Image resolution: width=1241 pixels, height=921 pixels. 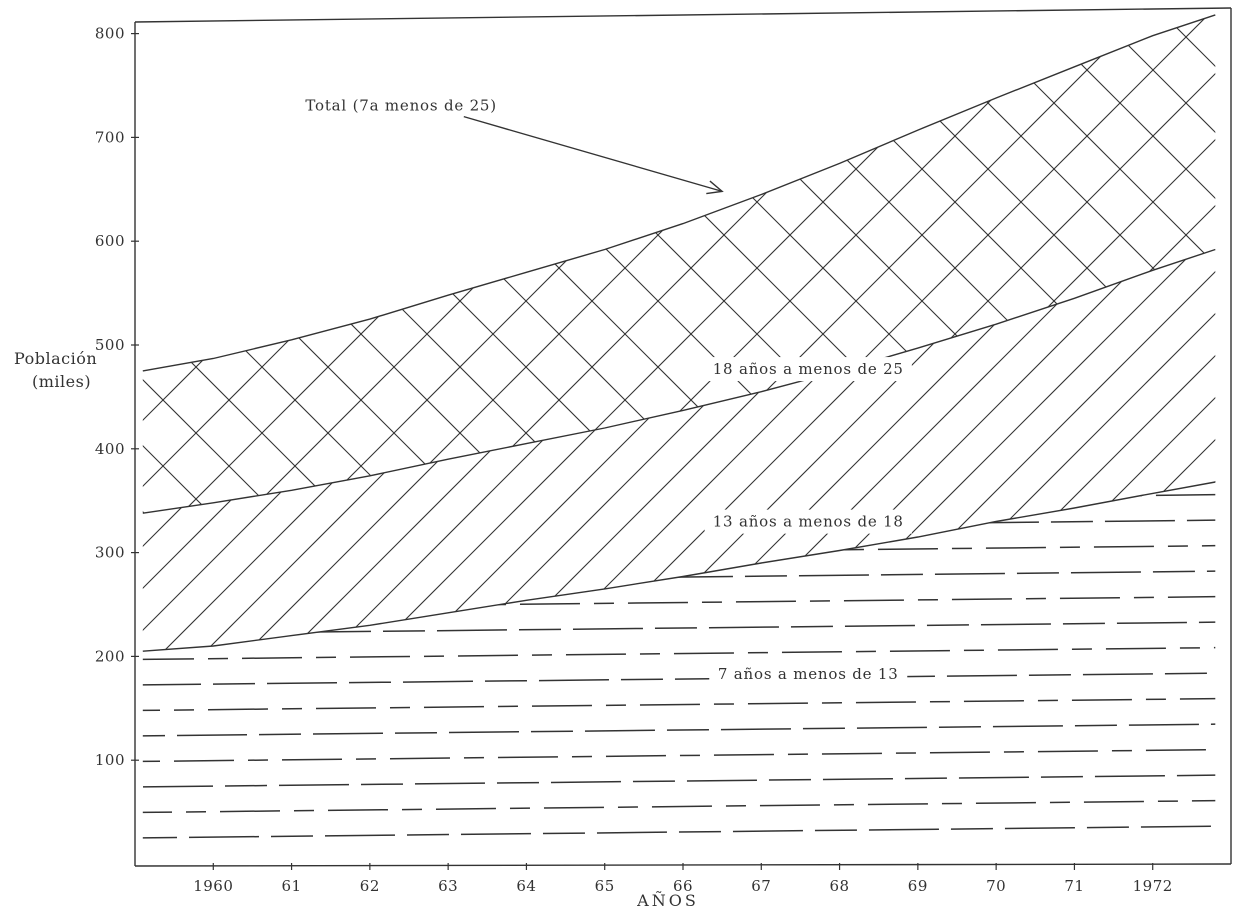 What do you see at coordinates (840, 886) in the screenshot?
I see `x-tick-label: 68` at bounding box center [840, 886].